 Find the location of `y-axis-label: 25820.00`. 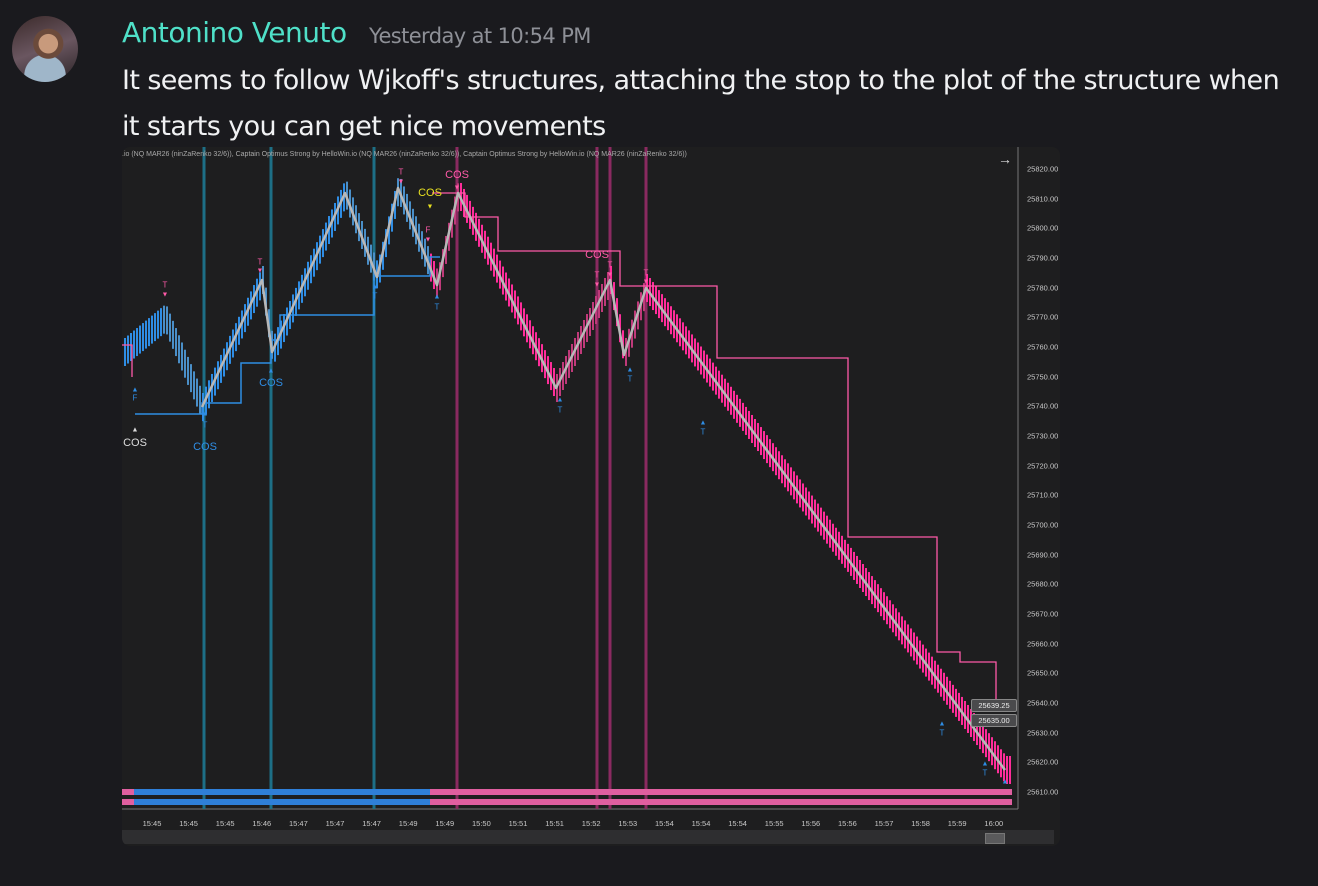

y-axis-label: 25820.00 is located at coordinates (1043, 169).